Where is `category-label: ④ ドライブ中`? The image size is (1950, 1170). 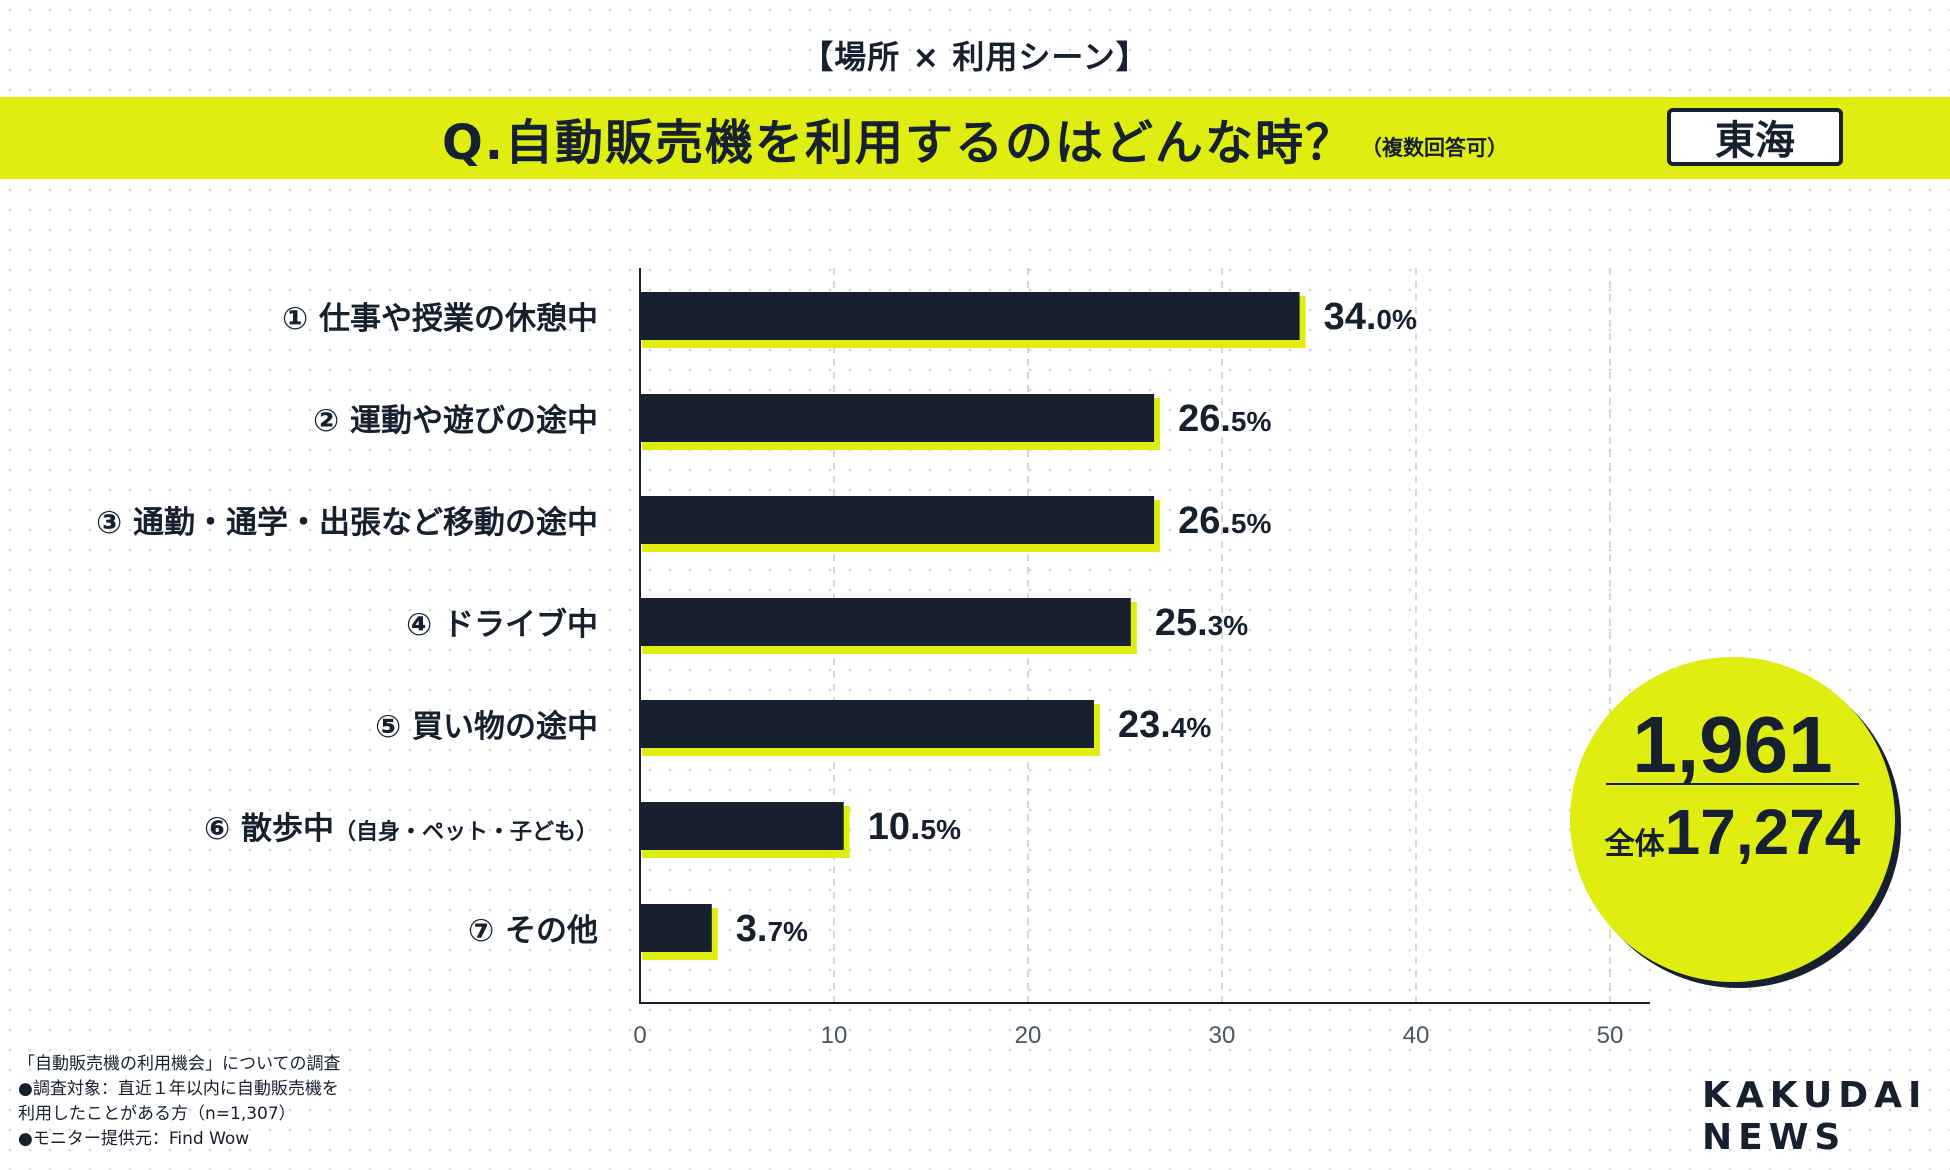 category-label: ④ ドライブ中 is located at coordinates (502, 625).